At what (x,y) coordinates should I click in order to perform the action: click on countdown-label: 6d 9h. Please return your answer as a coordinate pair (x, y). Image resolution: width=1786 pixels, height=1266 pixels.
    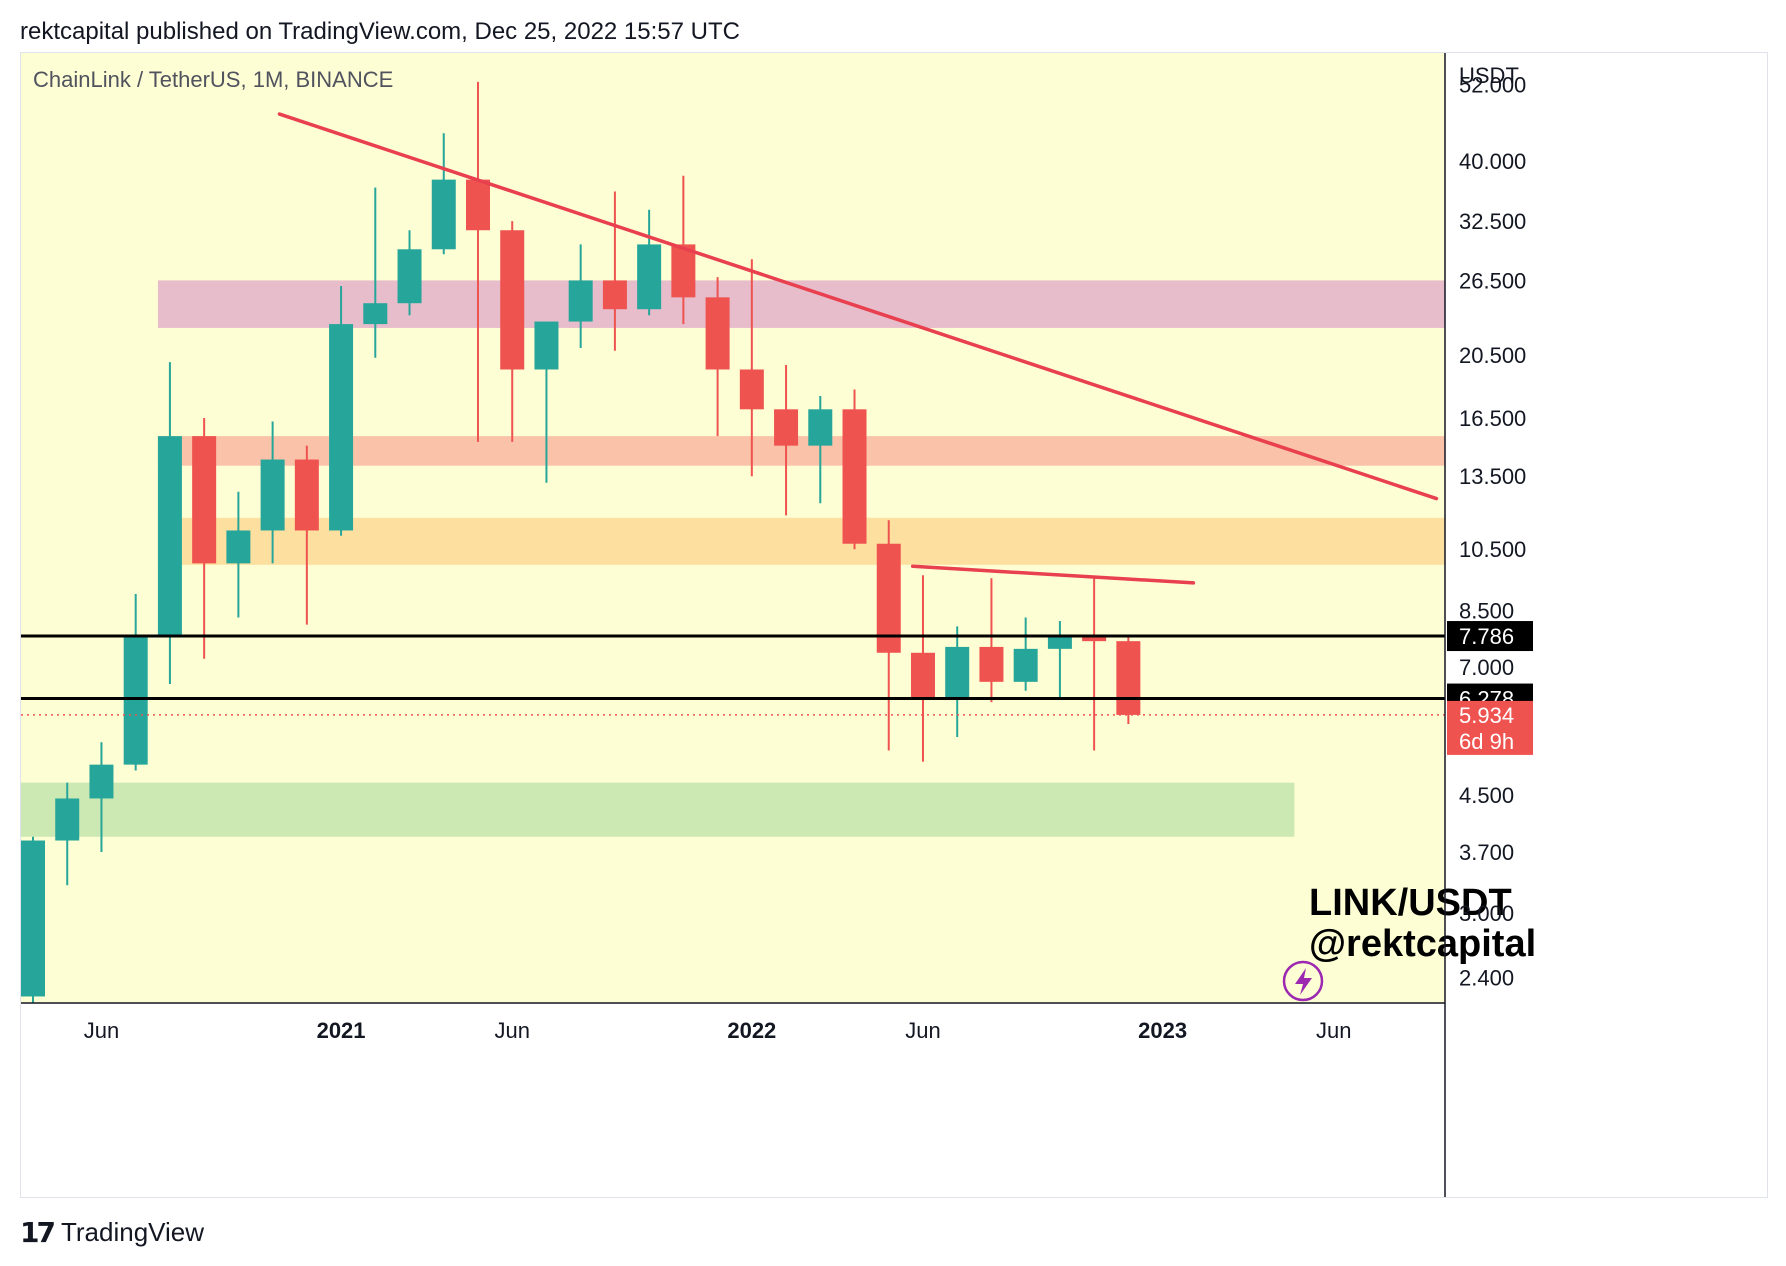
    Looking at the image, I should click on (1486, 741).